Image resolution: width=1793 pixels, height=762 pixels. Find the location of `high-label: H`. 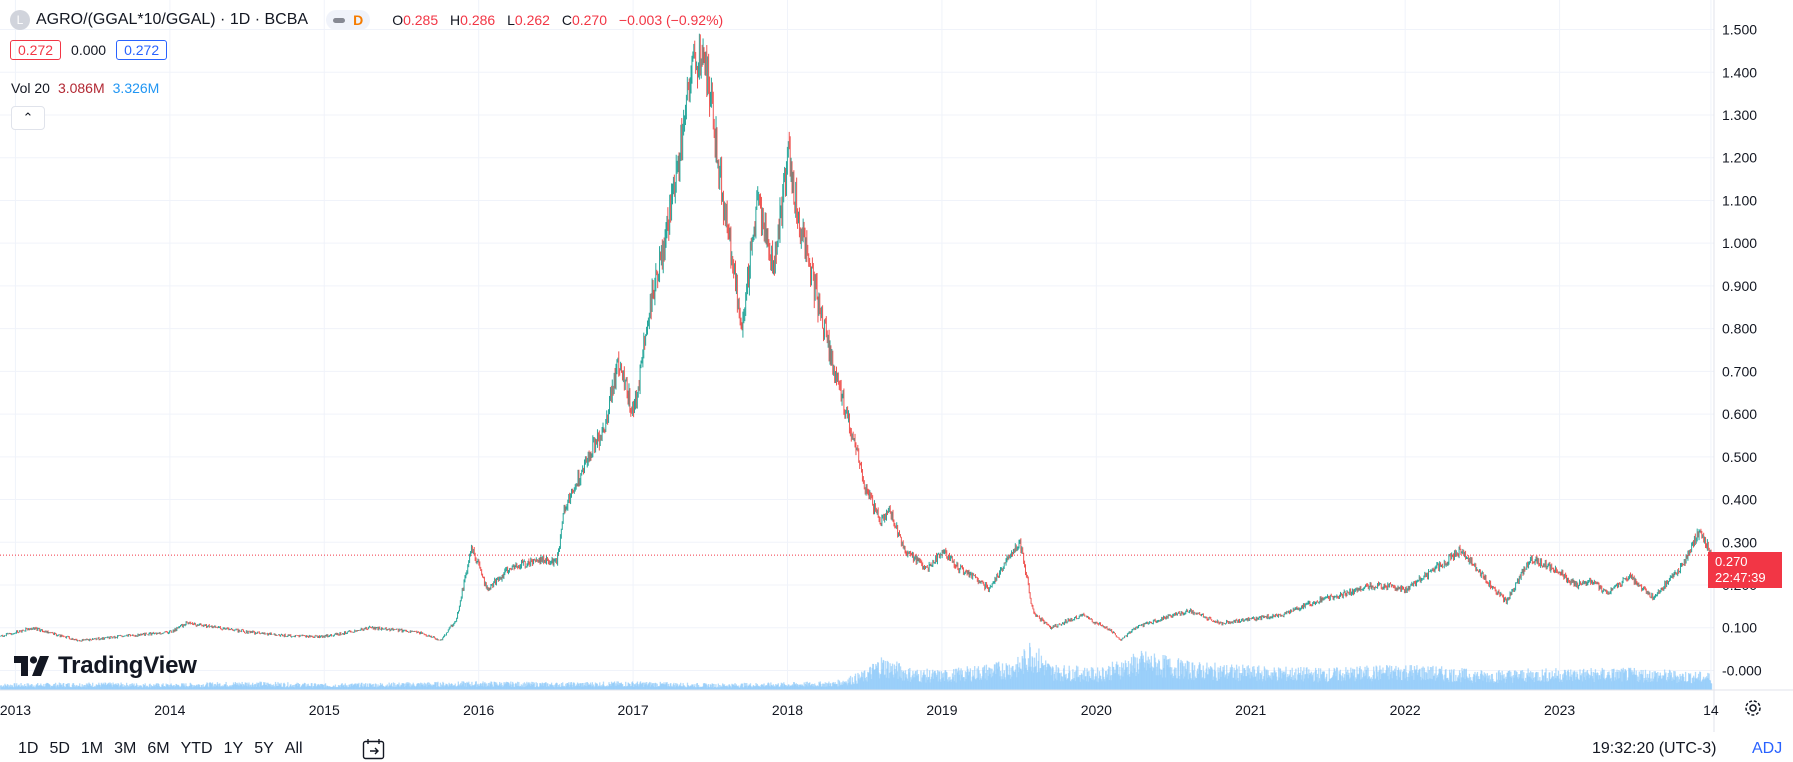

high-label: H is located at coordinates (455, 20).